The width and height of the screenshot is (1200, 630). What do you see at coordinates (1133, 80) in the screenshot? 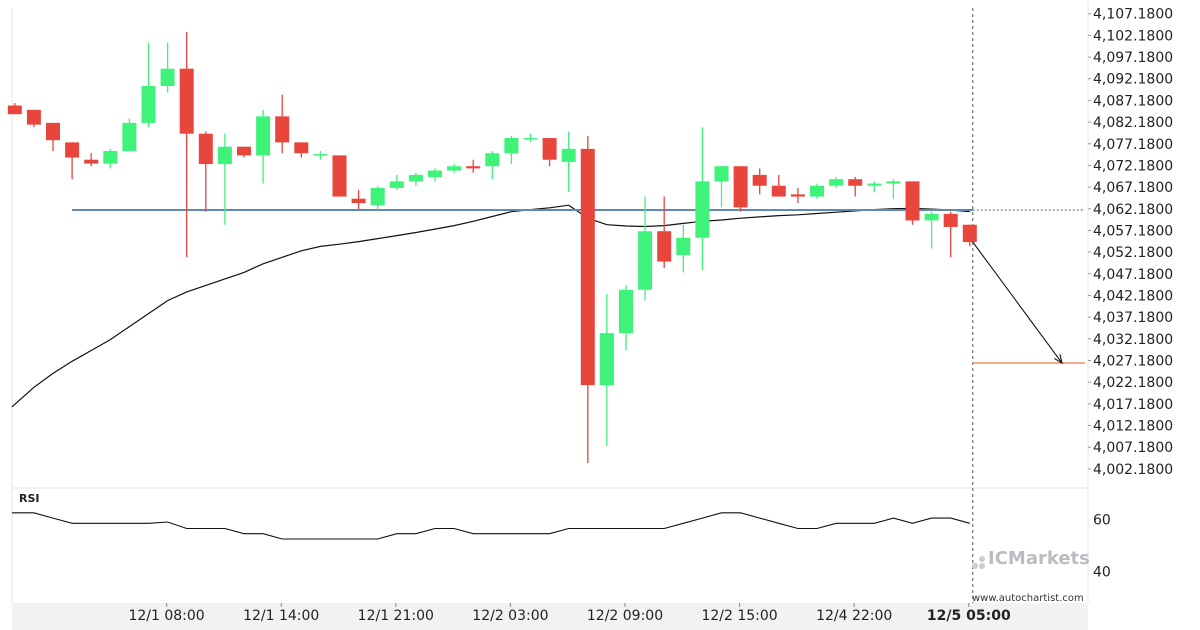
I see `y-tick-label: 4,092.1800` at bounding box center [1133, 80].